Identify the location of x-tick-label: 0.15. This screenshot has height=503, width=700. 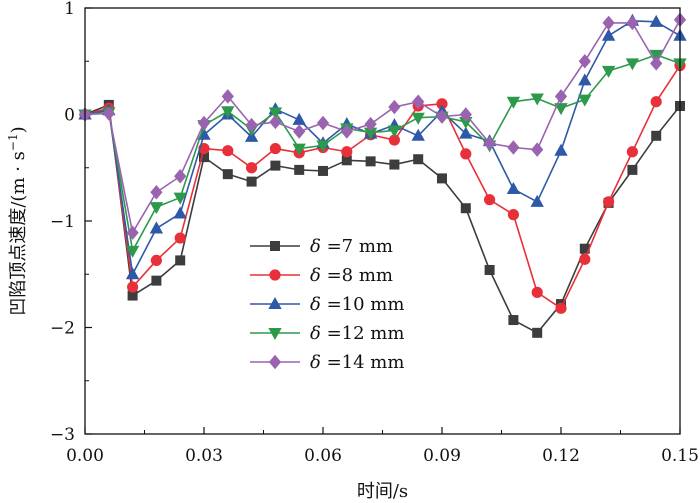
(680, 456).